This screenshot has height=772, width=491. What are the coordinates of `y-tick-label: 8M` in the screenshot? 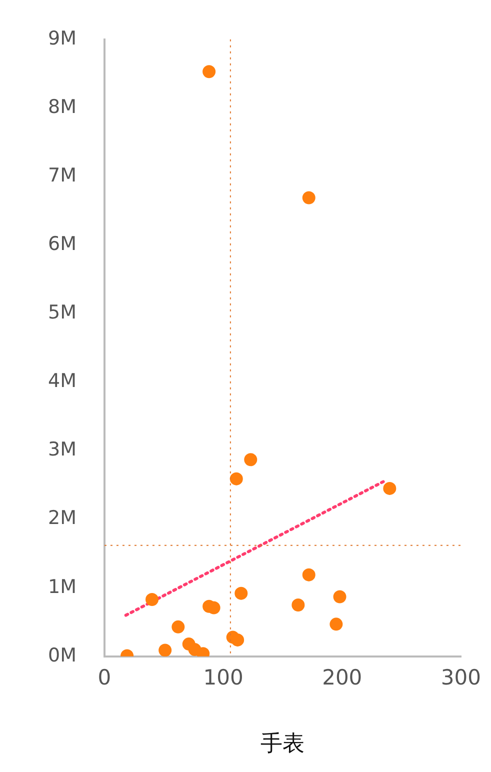 It's located at (62, 107).